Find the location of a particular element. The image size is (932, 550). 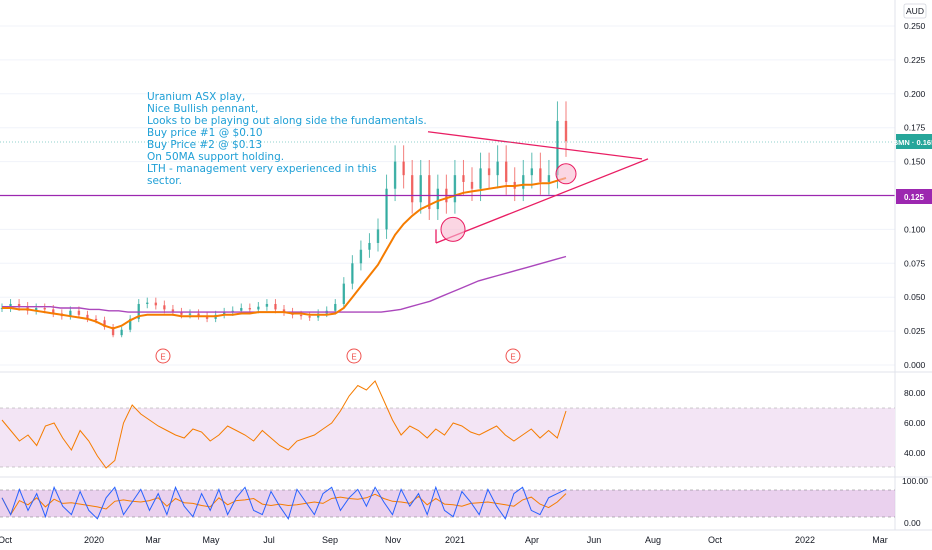

currency-label: AUD is located at coordinates (915, 11).